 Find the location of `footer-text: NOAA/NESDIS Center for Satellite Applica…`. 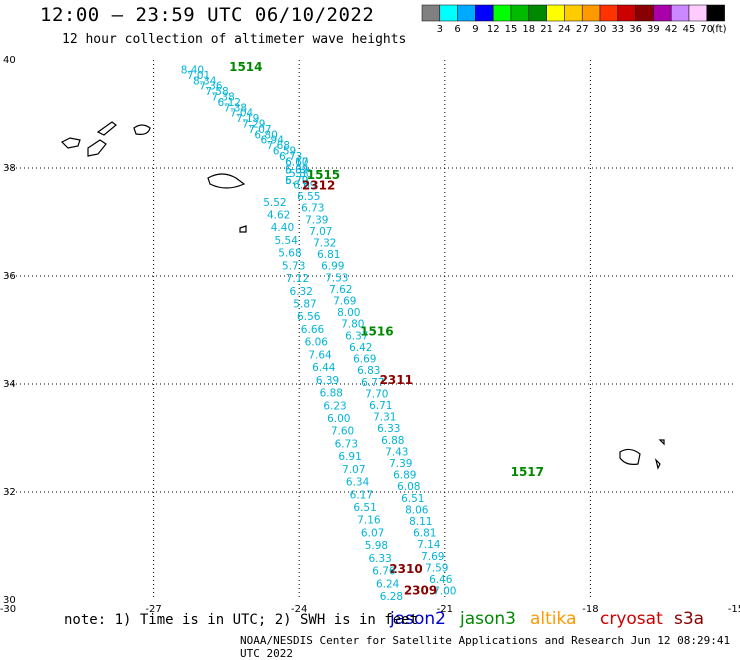

footer-text: NOAA/NESDIS Center for Satellite Applica… is located at coordinates (485, 647).